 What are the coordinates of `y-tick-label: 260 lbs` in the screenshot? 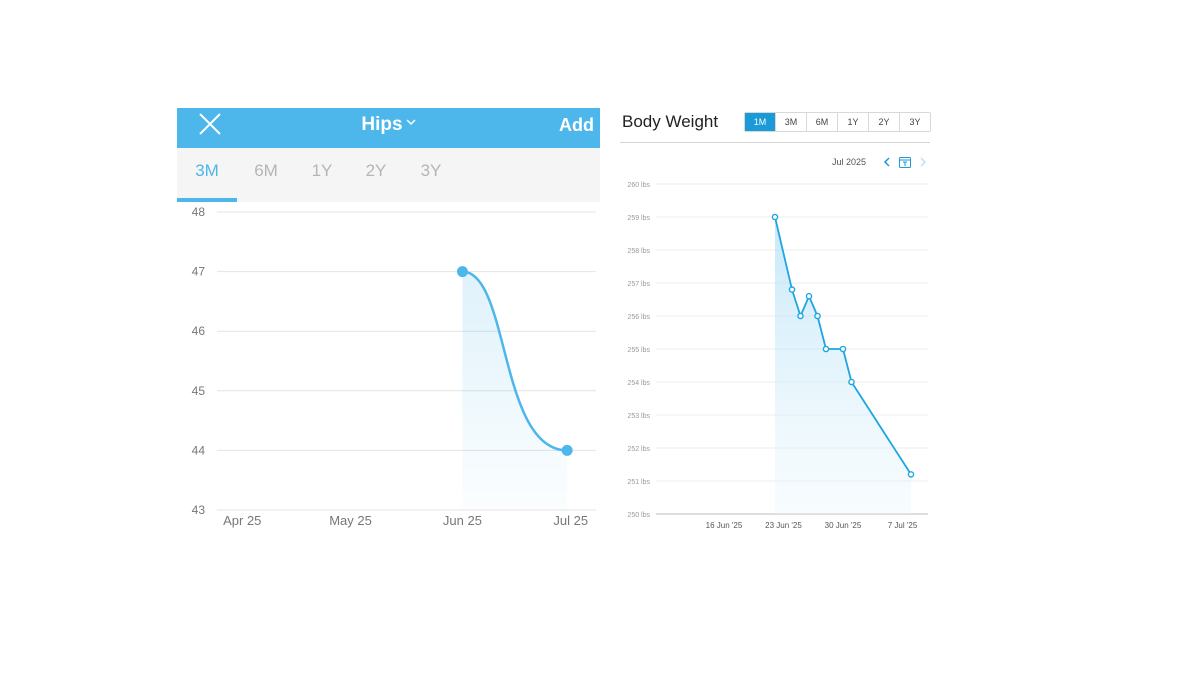 It's located at (638, 185).